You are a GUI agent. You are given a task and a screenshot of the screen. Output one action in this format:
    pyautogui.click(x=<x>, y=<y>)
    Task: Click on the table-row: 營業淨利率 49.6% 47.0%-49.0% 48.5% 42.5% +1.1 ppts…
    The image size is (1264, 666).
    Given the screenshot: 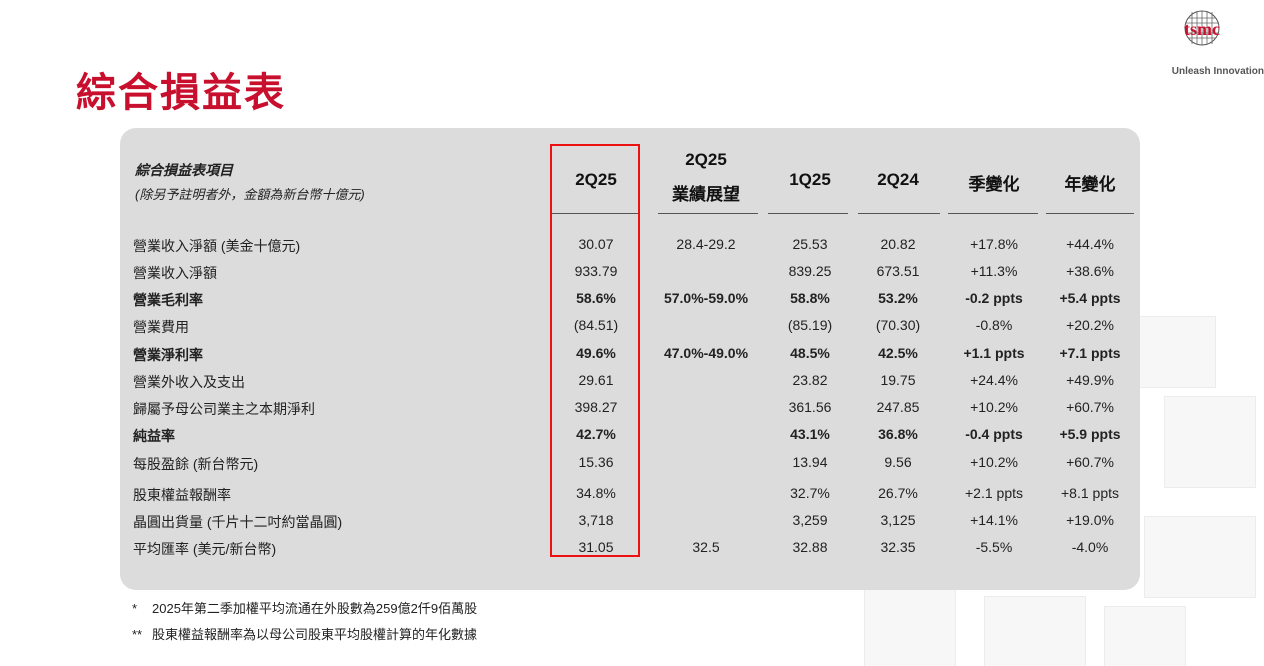 What is the action you would take?
    pyautogui.click(x=632, y=355)
    